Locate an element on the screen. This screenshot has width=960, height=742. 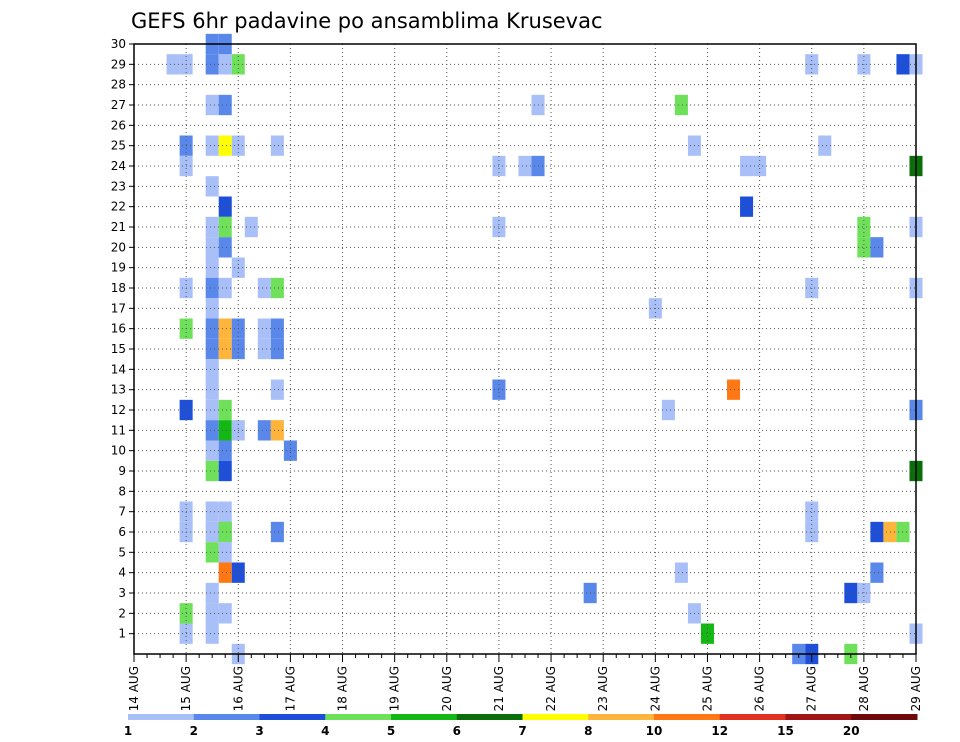
y-tick-label: 14 is located at coordinates (118, 369).